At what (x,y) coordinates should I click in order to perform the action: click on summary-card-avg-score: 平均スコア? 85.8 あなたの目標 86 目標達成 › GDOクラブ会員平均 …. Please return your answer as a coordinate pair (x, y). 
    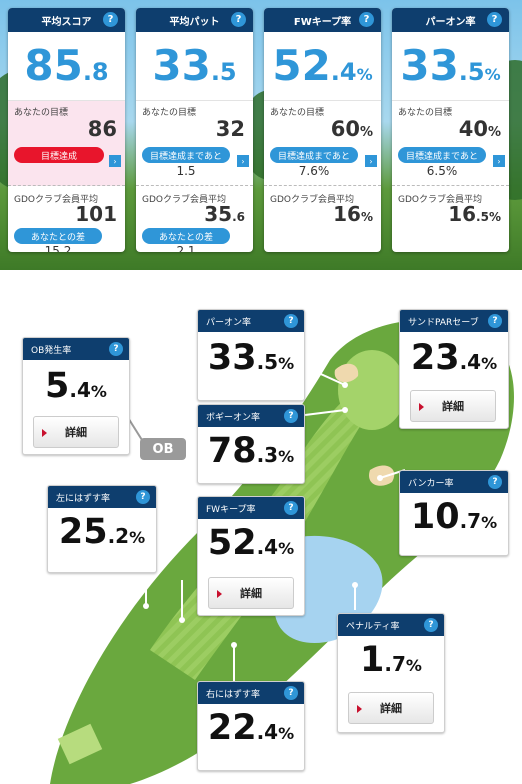
    Looking at the image, I should click on (66, 130).